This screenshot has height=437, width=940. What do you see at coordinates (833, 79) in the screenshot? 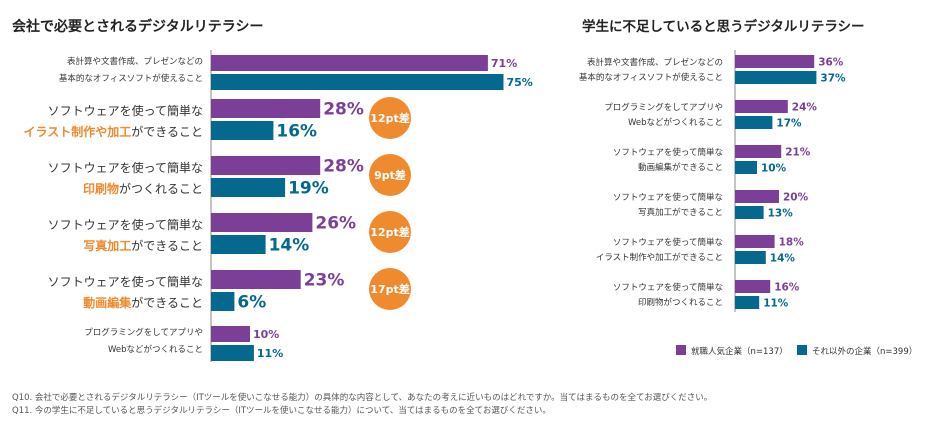
I see `right-bar-value-label: 37%` at bounding box center [833, 79].